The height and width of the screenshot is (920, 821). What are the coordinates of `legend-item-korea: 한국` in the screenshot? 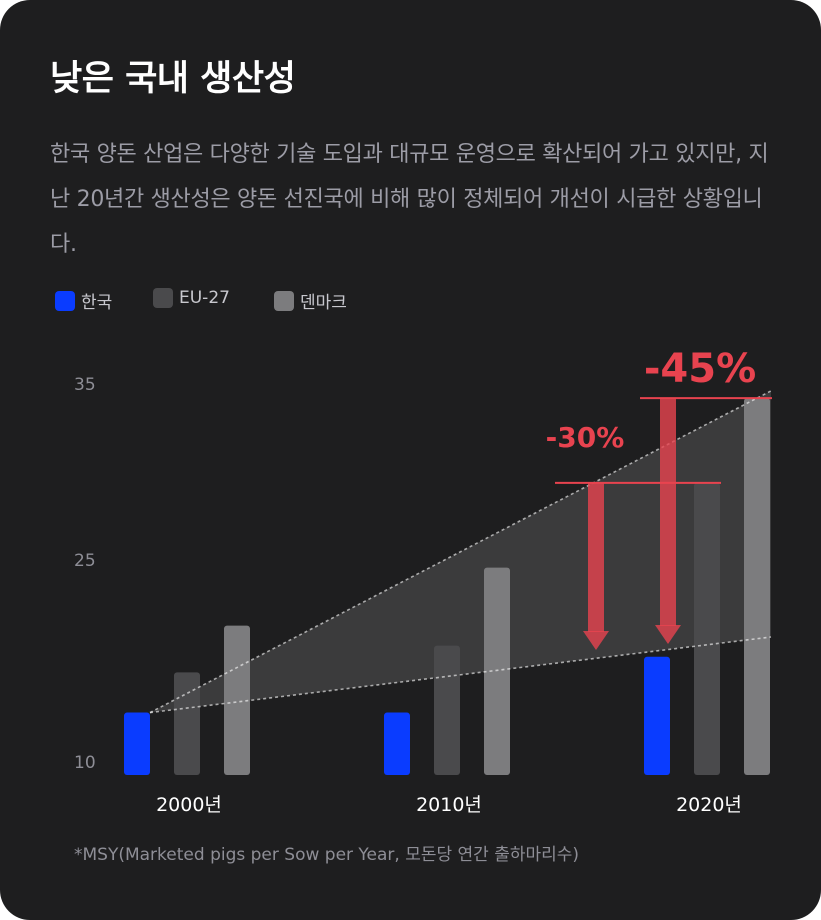 It's located at (83, 300).